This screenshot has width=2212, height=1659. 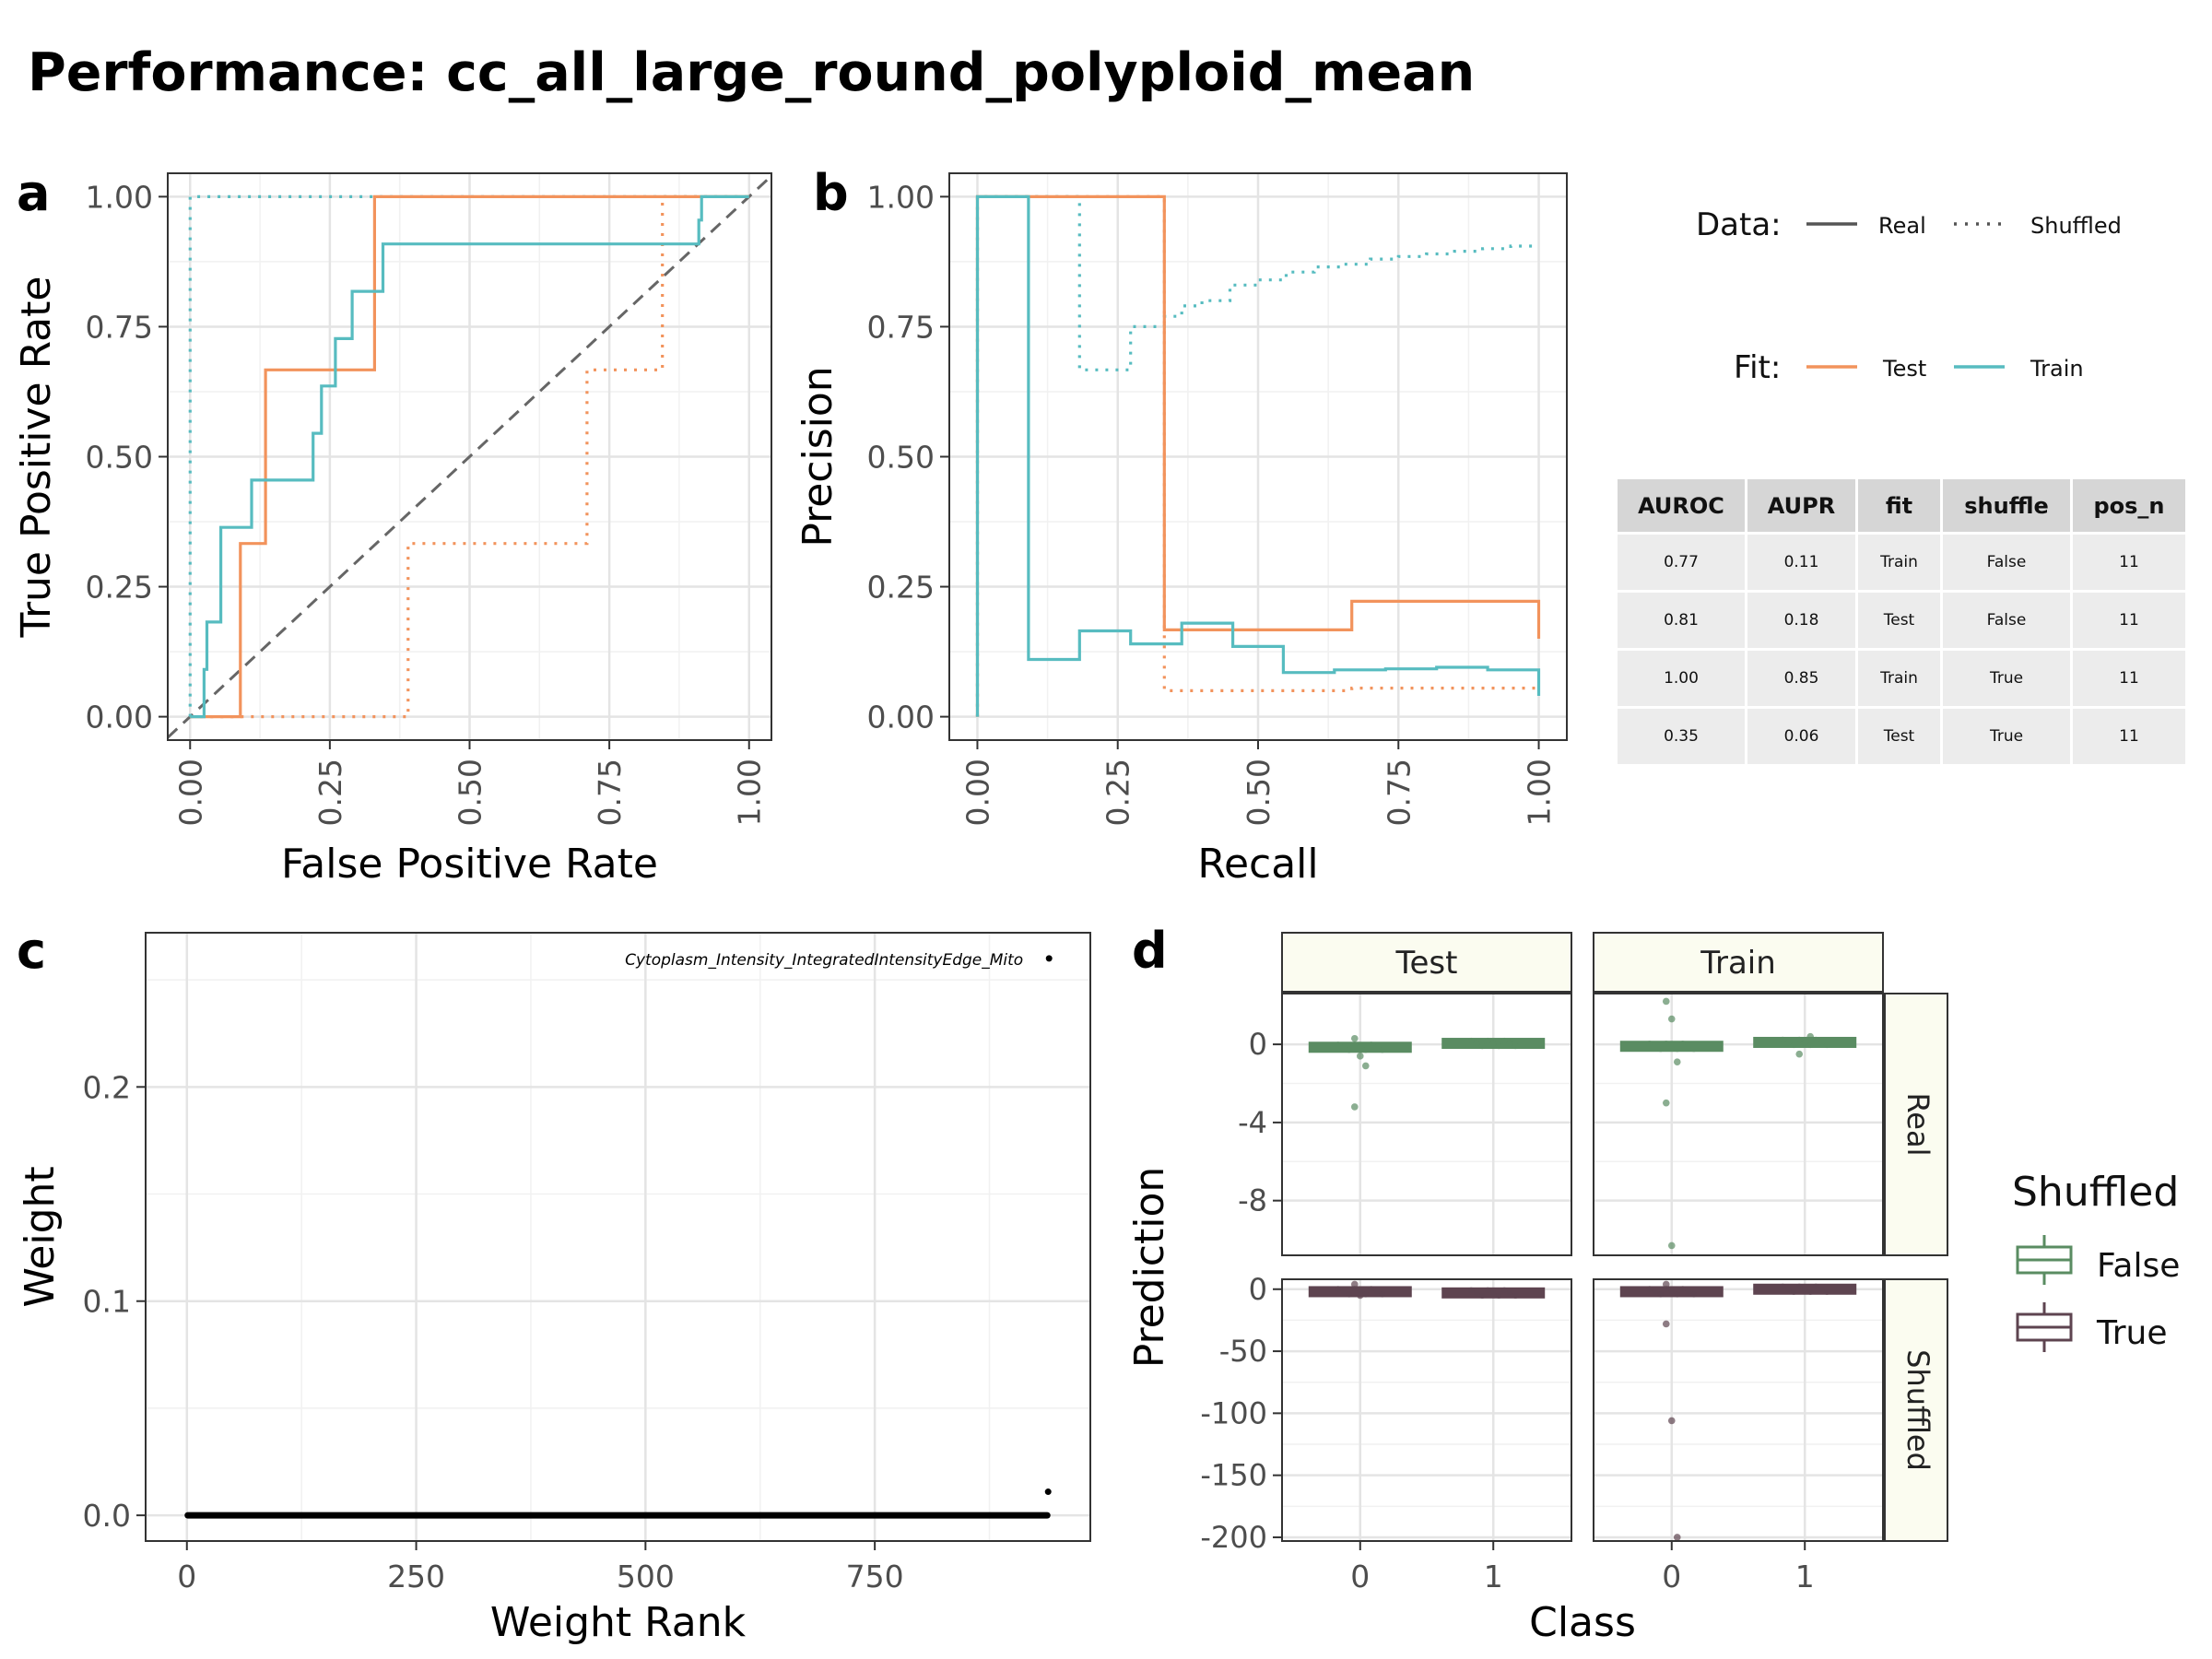 I want to click on facet-strip-real, so click(x=1916, y=1124).